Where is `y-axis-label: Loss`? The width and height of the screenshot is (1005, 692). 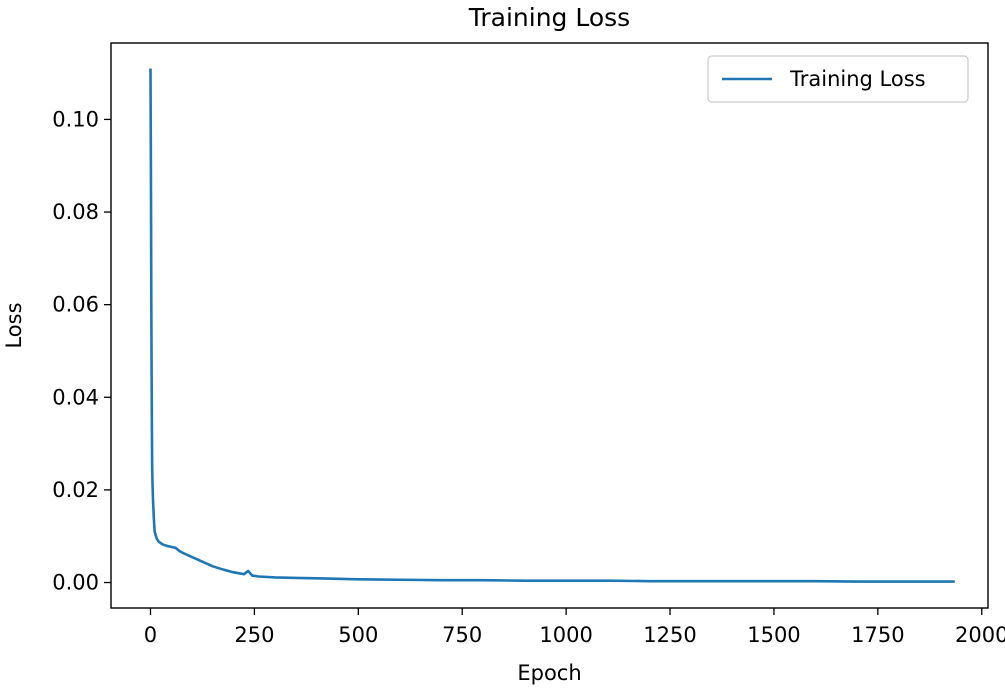
y-axis-label: Loss is located at coordinates (14, 325).